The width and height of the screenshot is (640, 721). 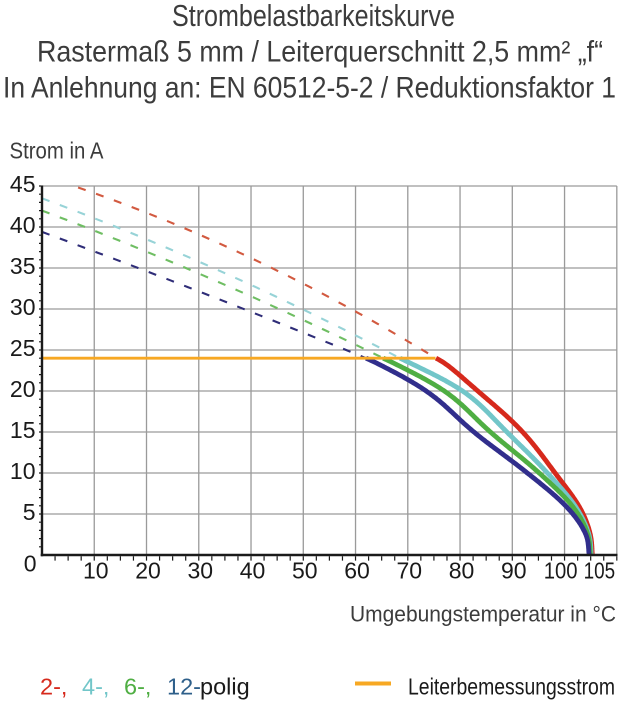 I want to click on svg-text: 25, so click(x=23, y=348).